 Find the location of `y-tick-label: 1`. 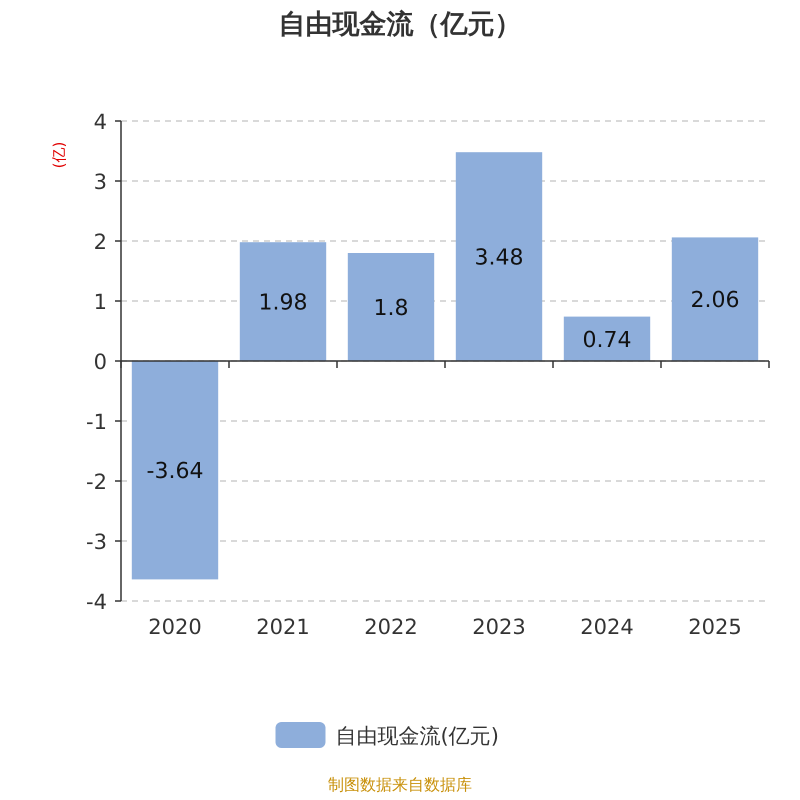

y-tick-label: 1 is located at coordinates (100, 302).